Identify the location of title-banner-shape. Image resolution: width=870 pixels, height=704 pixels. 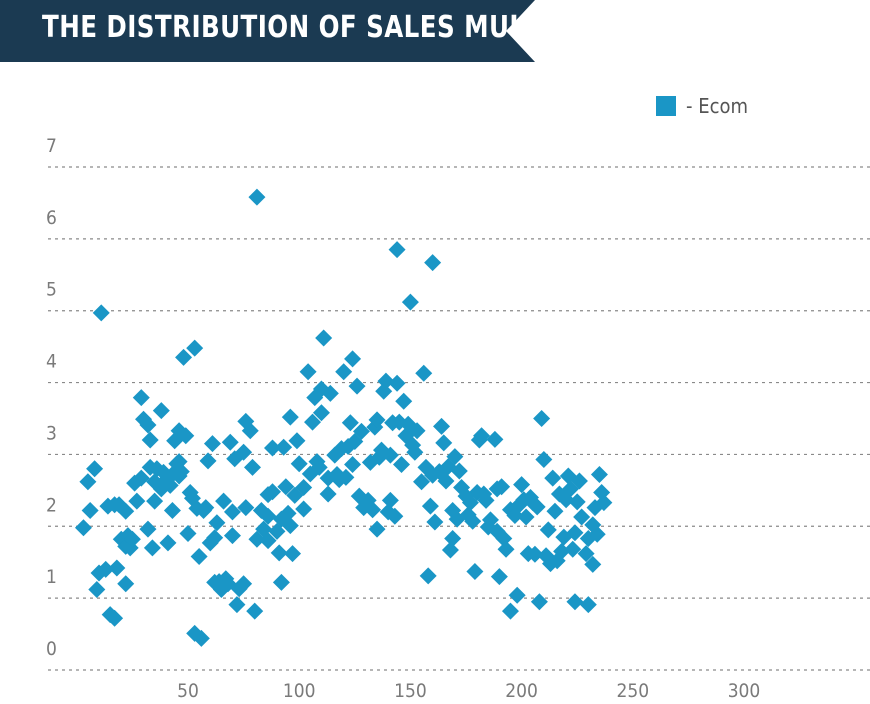
(267, 31).